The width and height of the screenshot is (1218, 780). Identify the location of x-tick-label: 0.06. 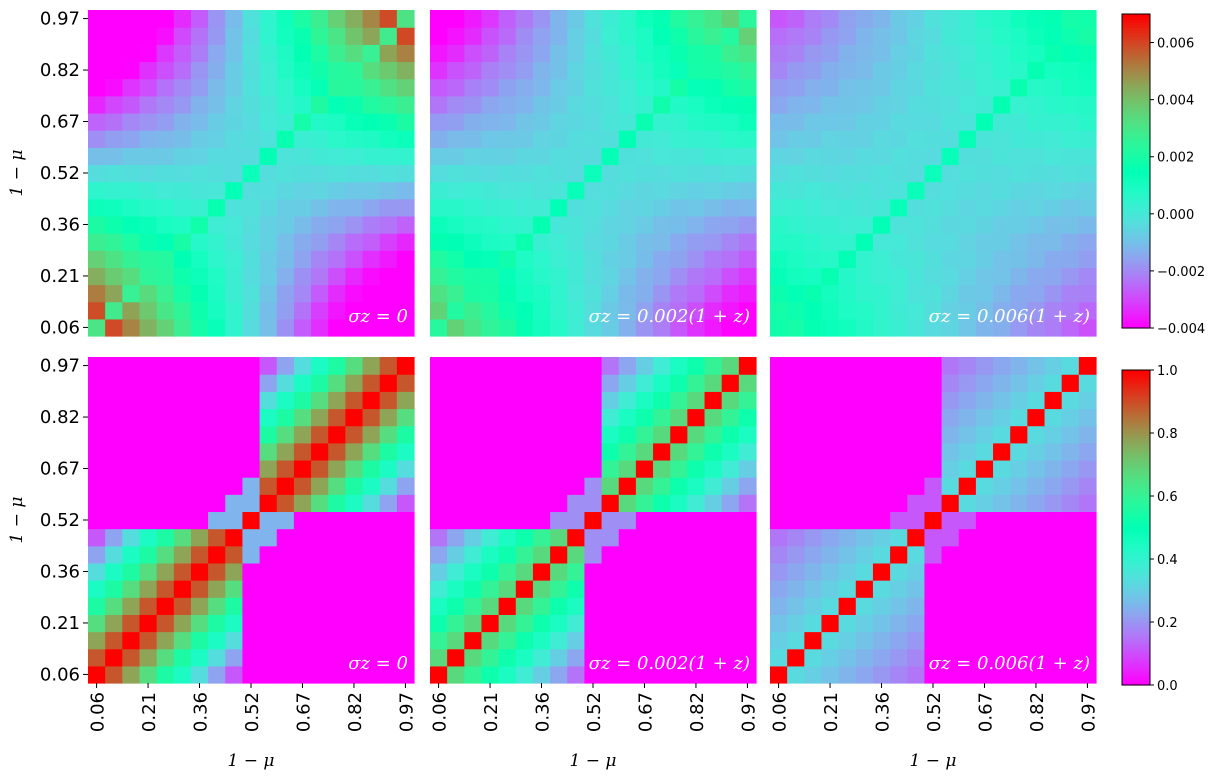
(98, 712).